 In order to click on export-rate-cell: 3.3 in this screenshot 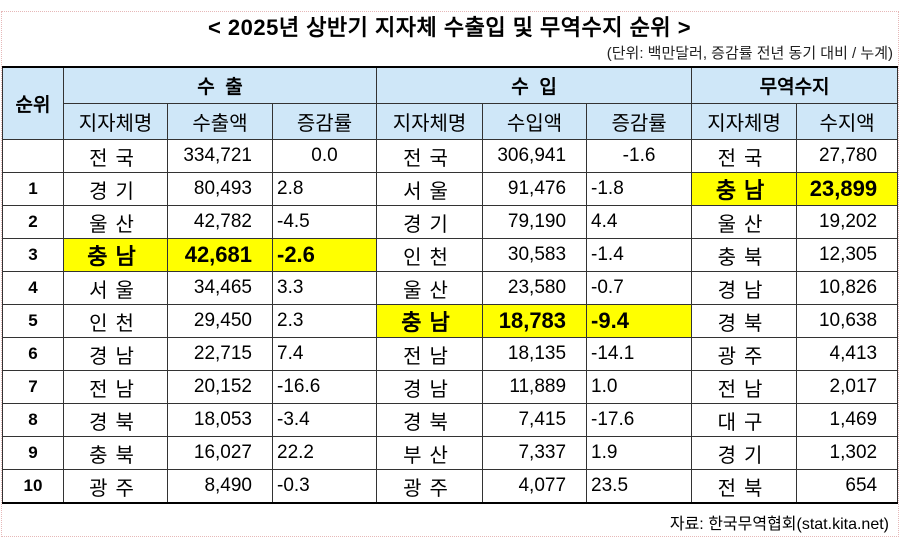, I will do `click(324, 288)`.